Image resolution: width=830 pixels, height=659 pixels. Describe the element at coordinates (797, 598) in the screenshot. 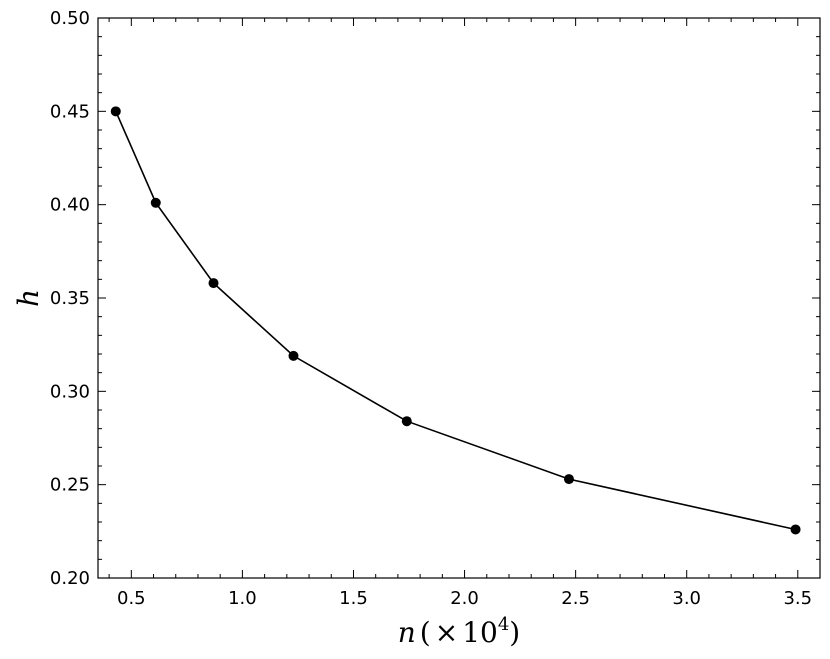

I see `x-tick-label: 3.5` at that location.